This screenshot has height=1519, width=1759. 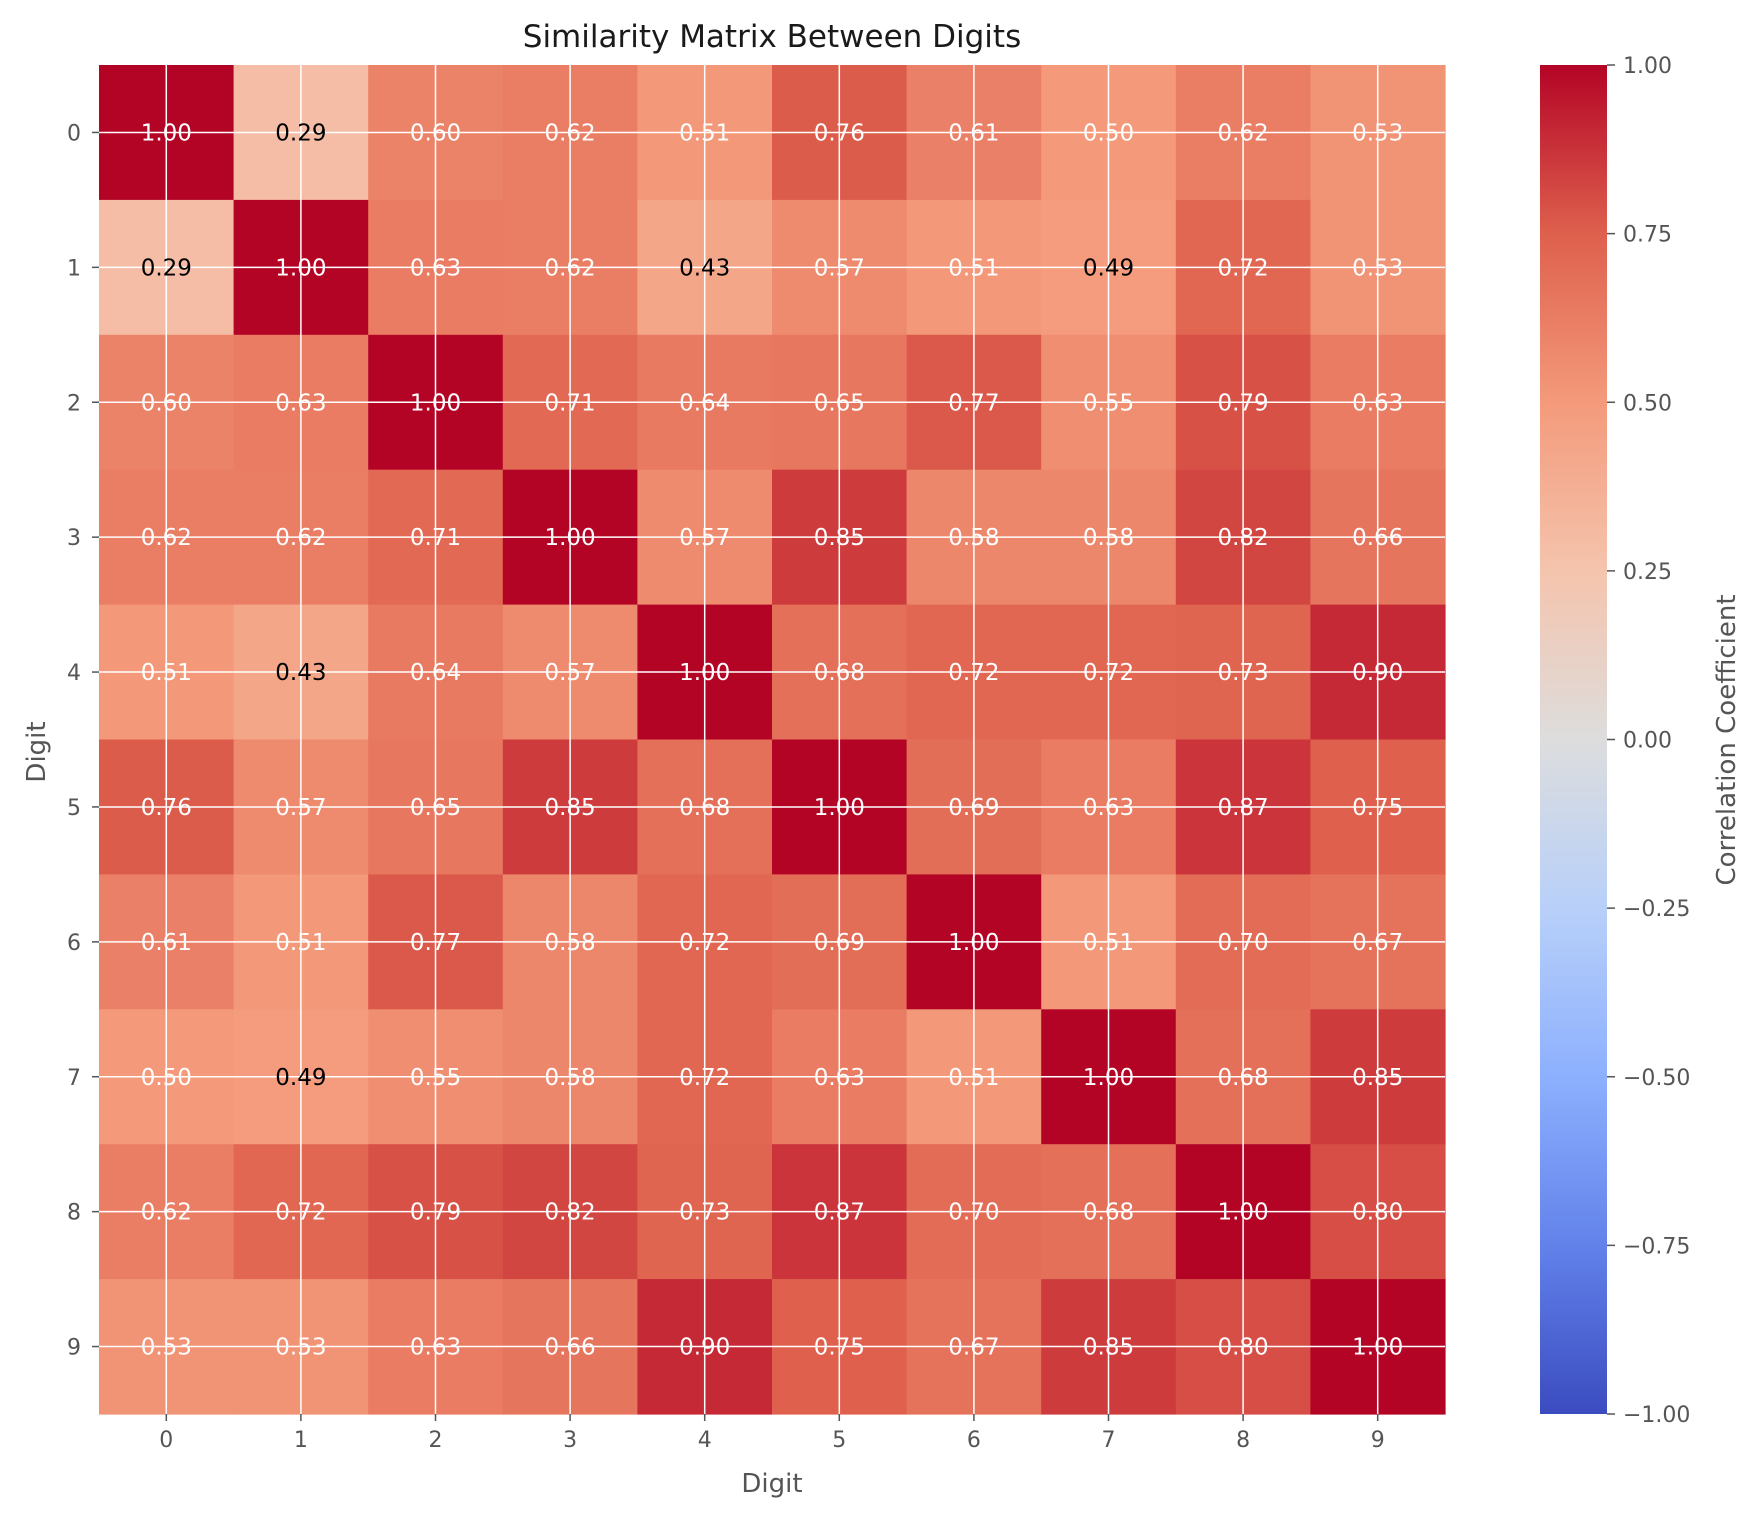 I want to click on cell-value-label: 0.90, so click(x=1377, y=673).